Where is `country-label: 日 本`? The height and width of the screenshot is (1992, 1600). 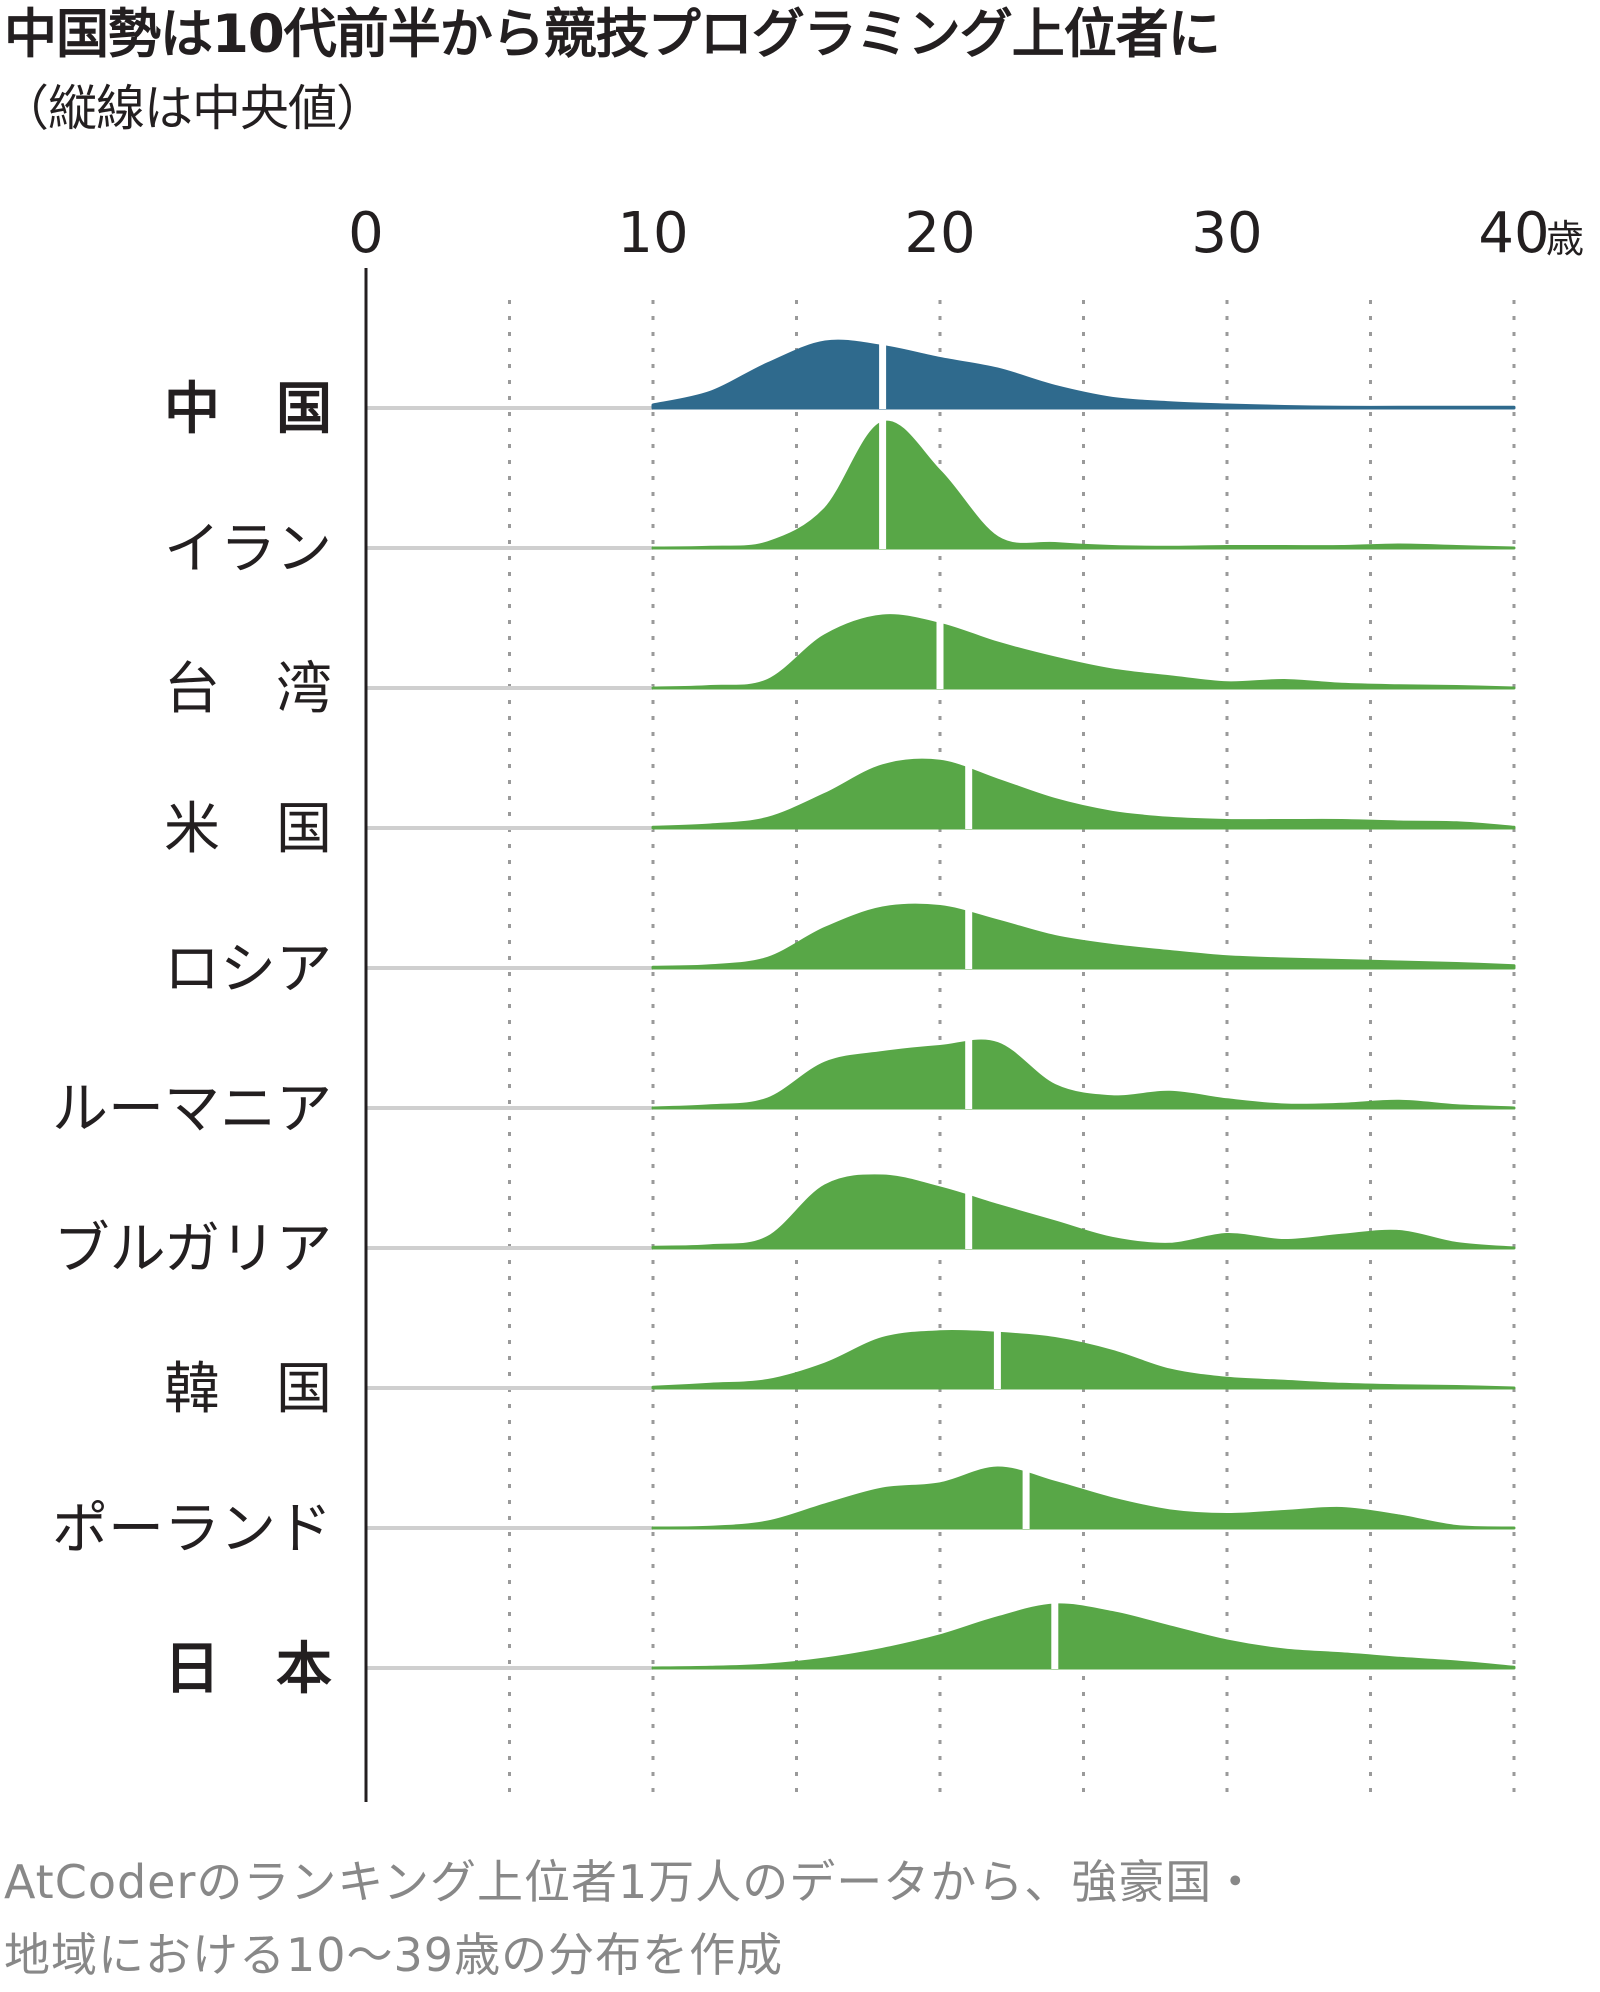 country-label: 日 本 is located at coordinates (248, 1669).